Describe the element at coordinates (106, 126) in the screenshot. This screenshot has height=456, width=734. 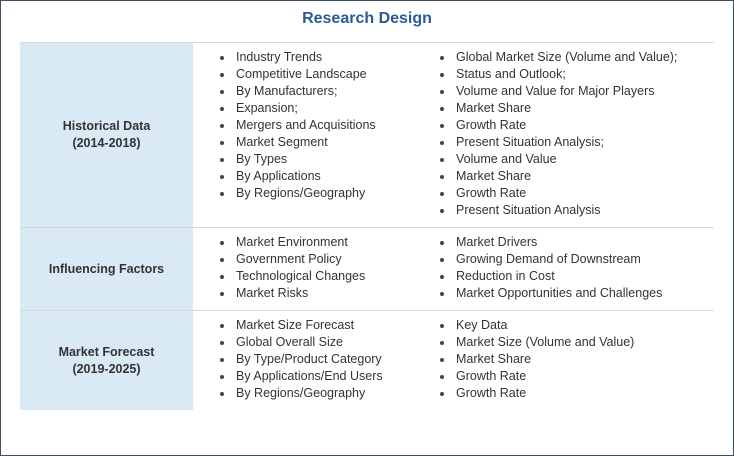
I see `row-label: Historical Data` at that location.